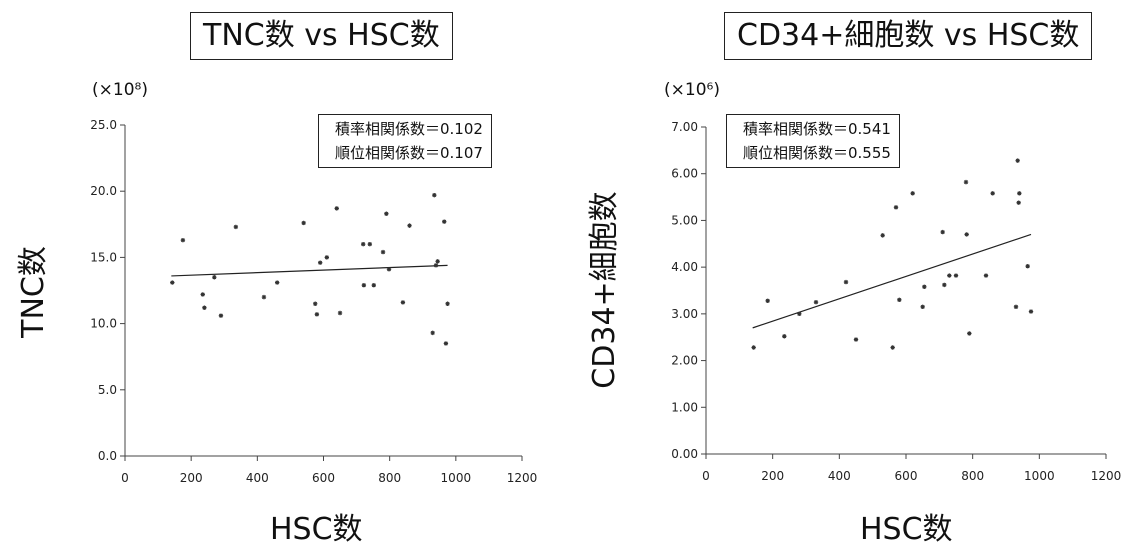 The height and width of the screenshot is (548, 1132). I want to click on chart-title: CD34+細胞数 vs HSC数, so click(908, 36).